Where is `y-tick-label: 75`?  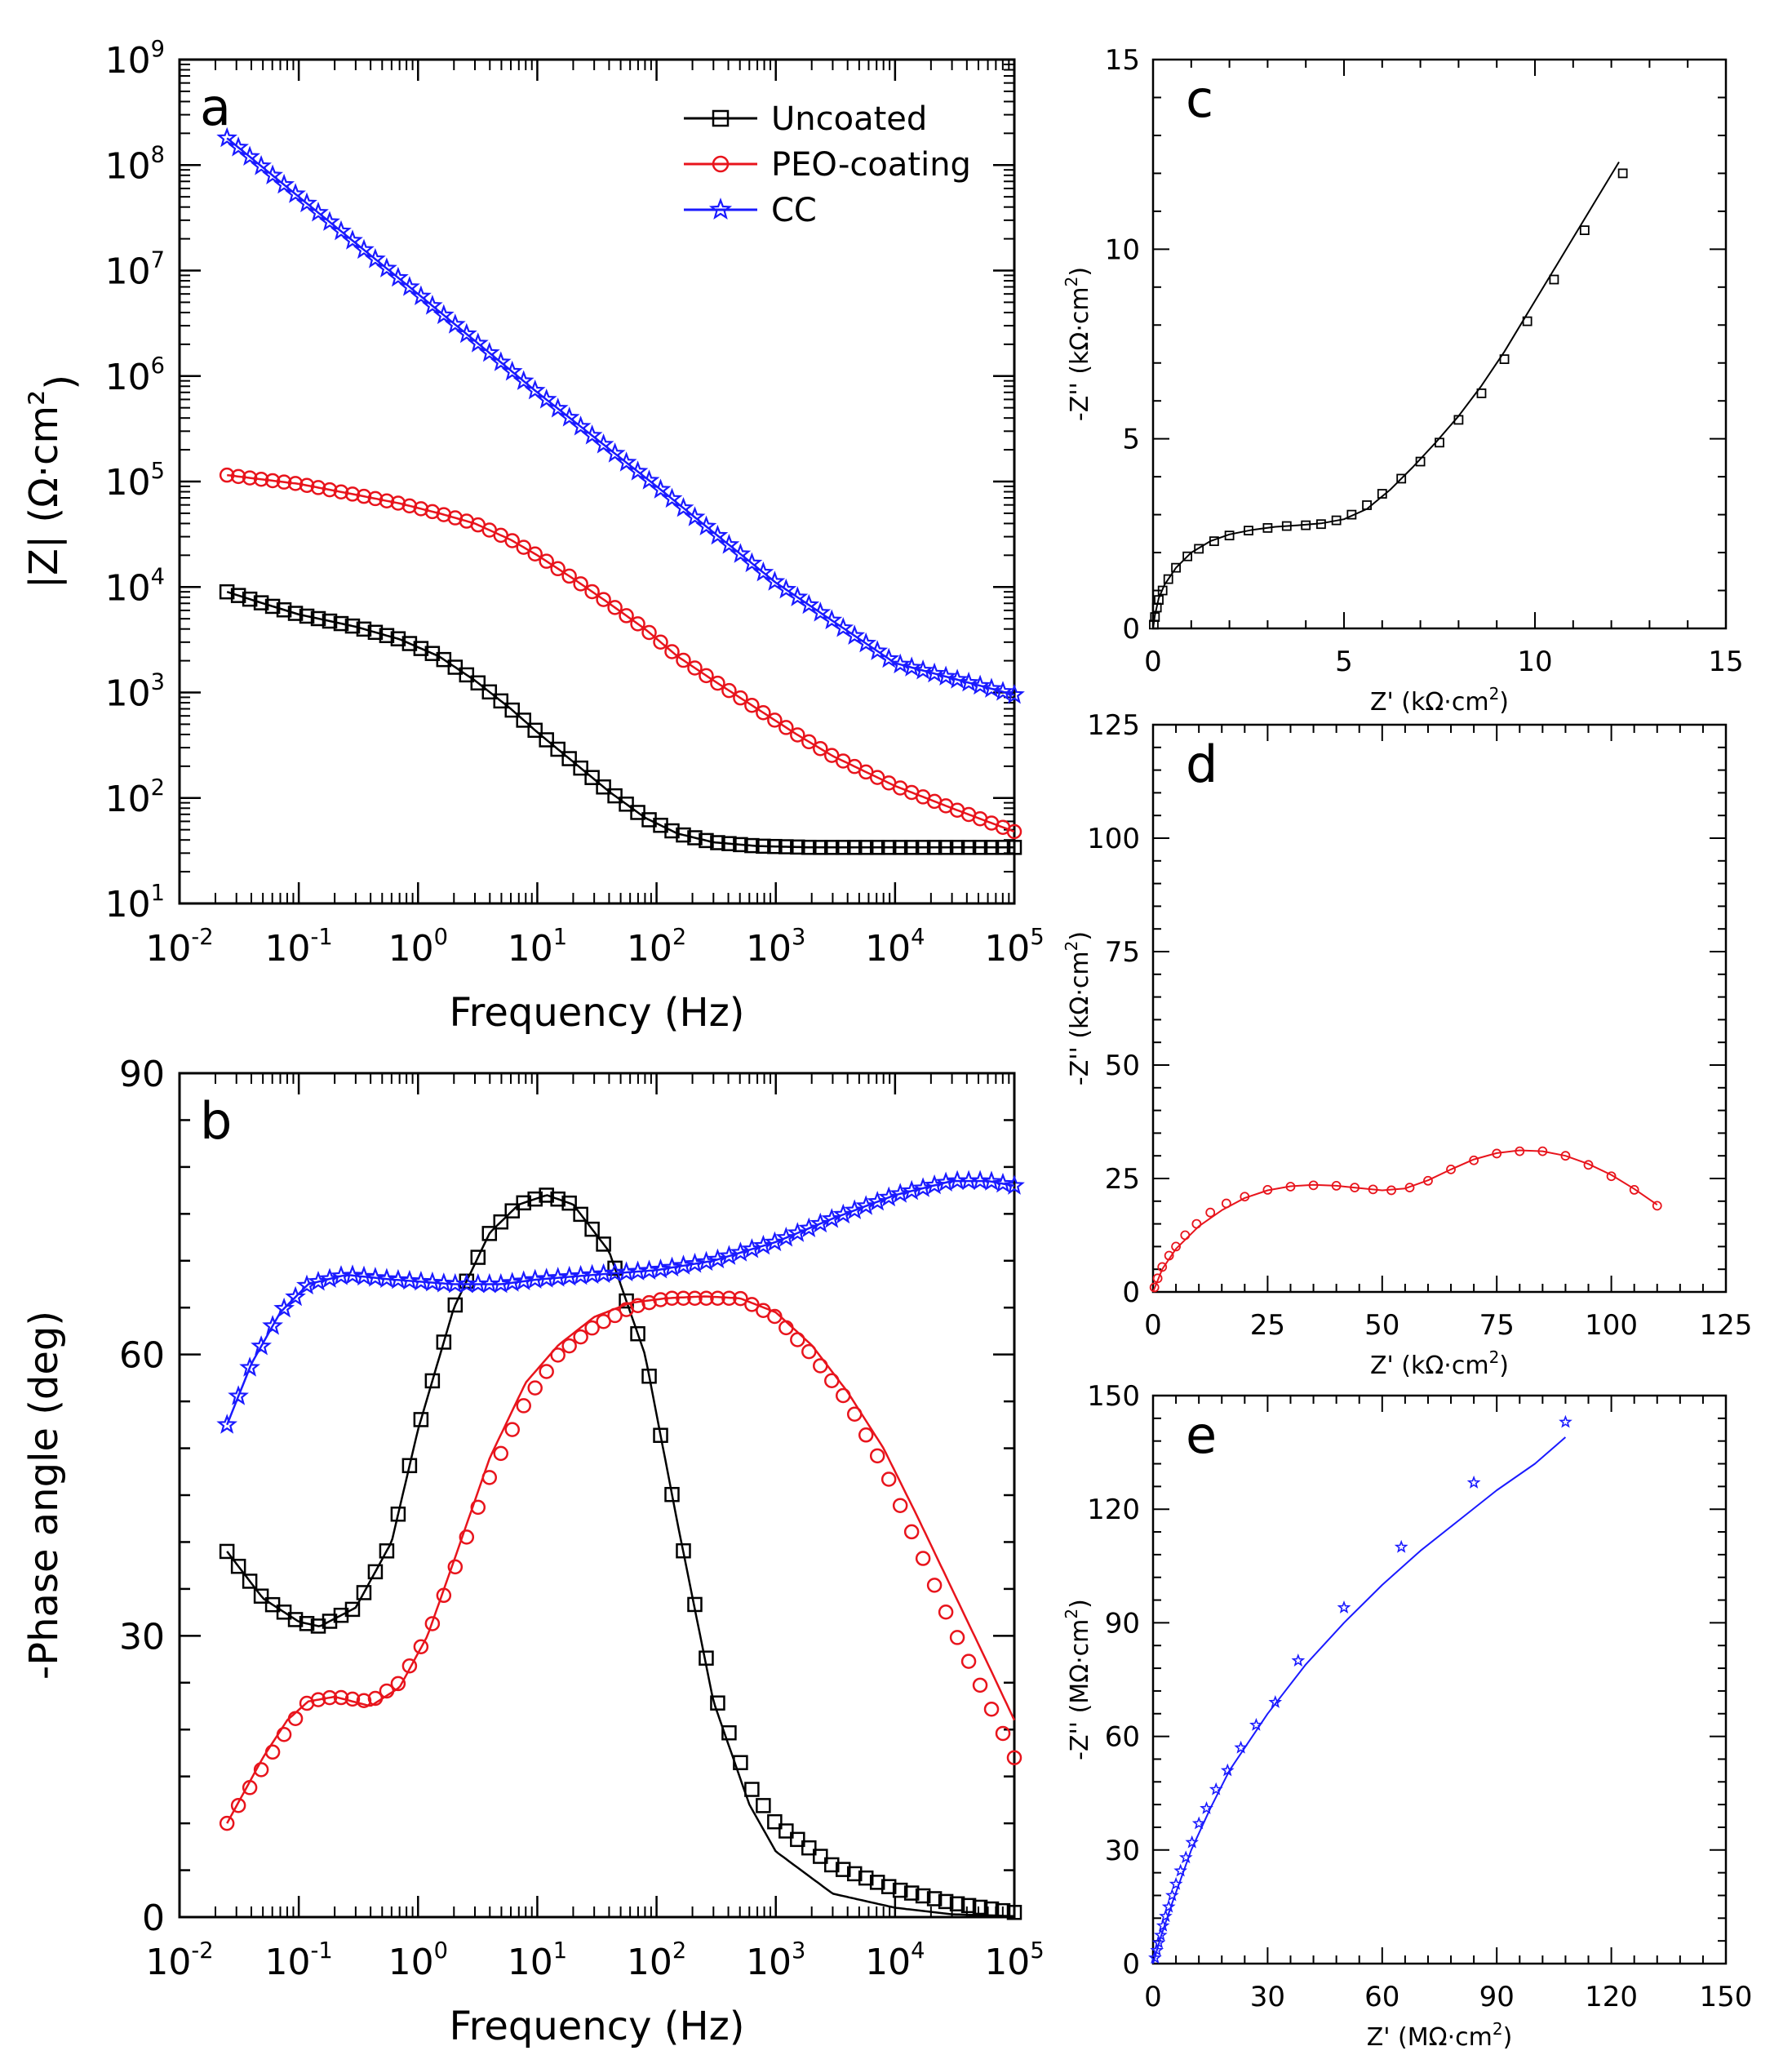 y-tick-label: 75 is located at coordinates (1123, 953).